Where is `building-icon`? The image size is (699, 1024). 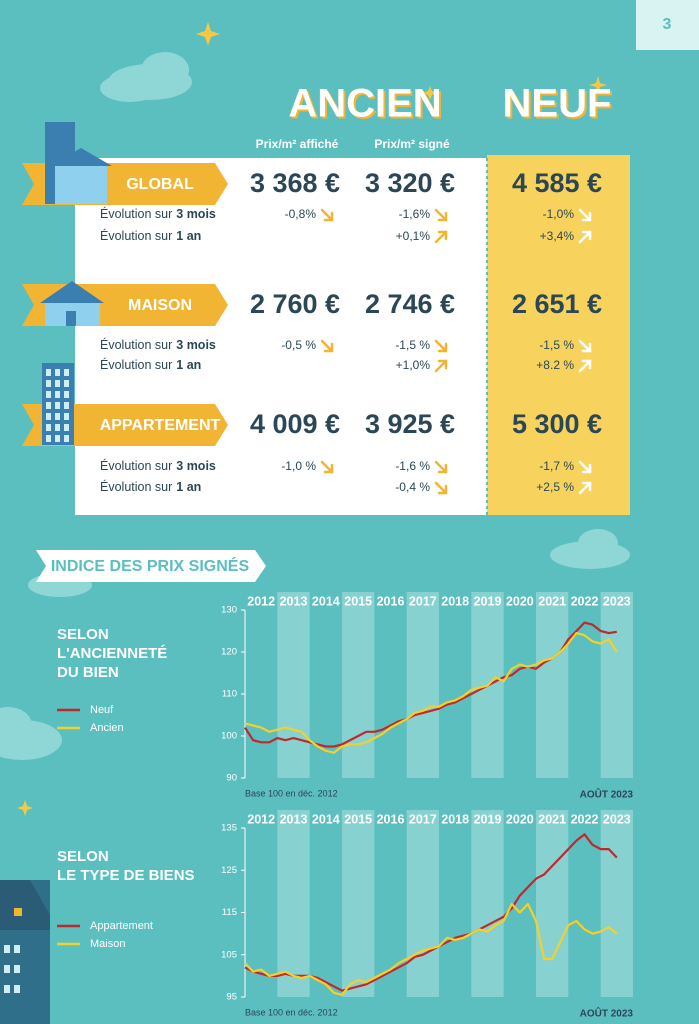
building-icon is located at coordinates (81, 157).